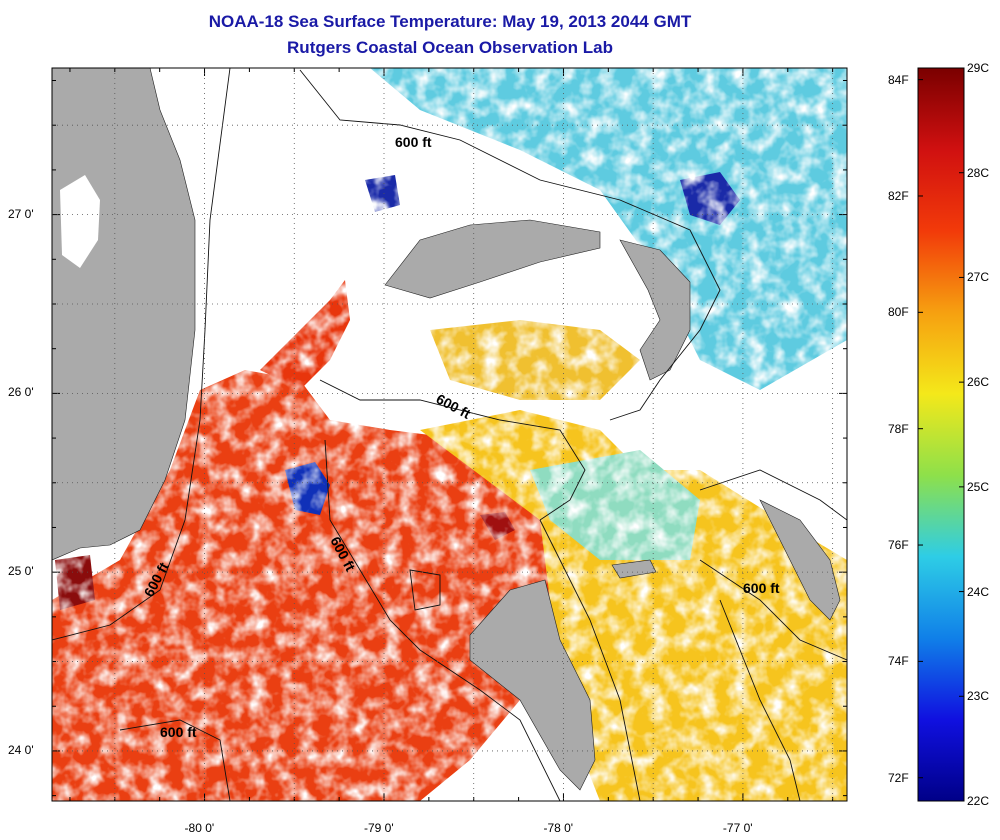  What do you see at coordinates (532, 685) in the screenshot?
I see `land-andros` at bounding box center [532, 685].